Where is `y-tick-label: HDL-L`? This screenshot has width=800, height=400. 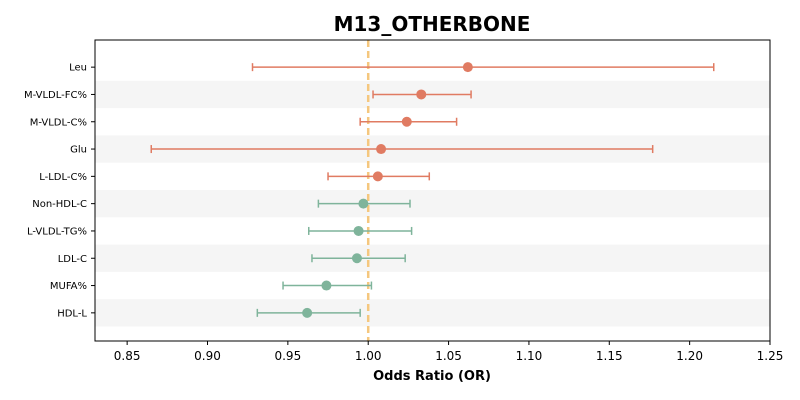 y-tick-label: HDL-L is located at coordinates (72, 313).